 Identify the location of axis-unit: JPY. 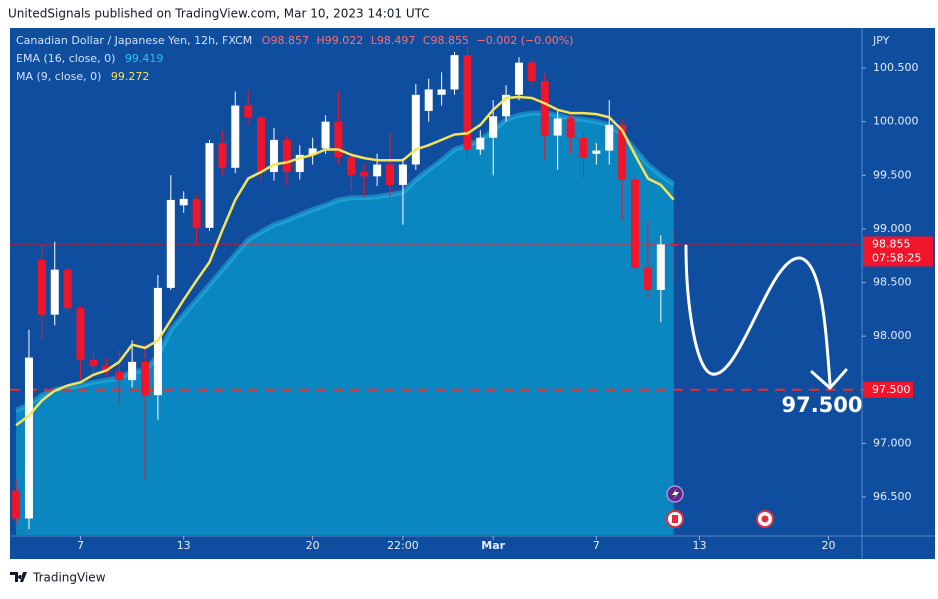
(881, 40).